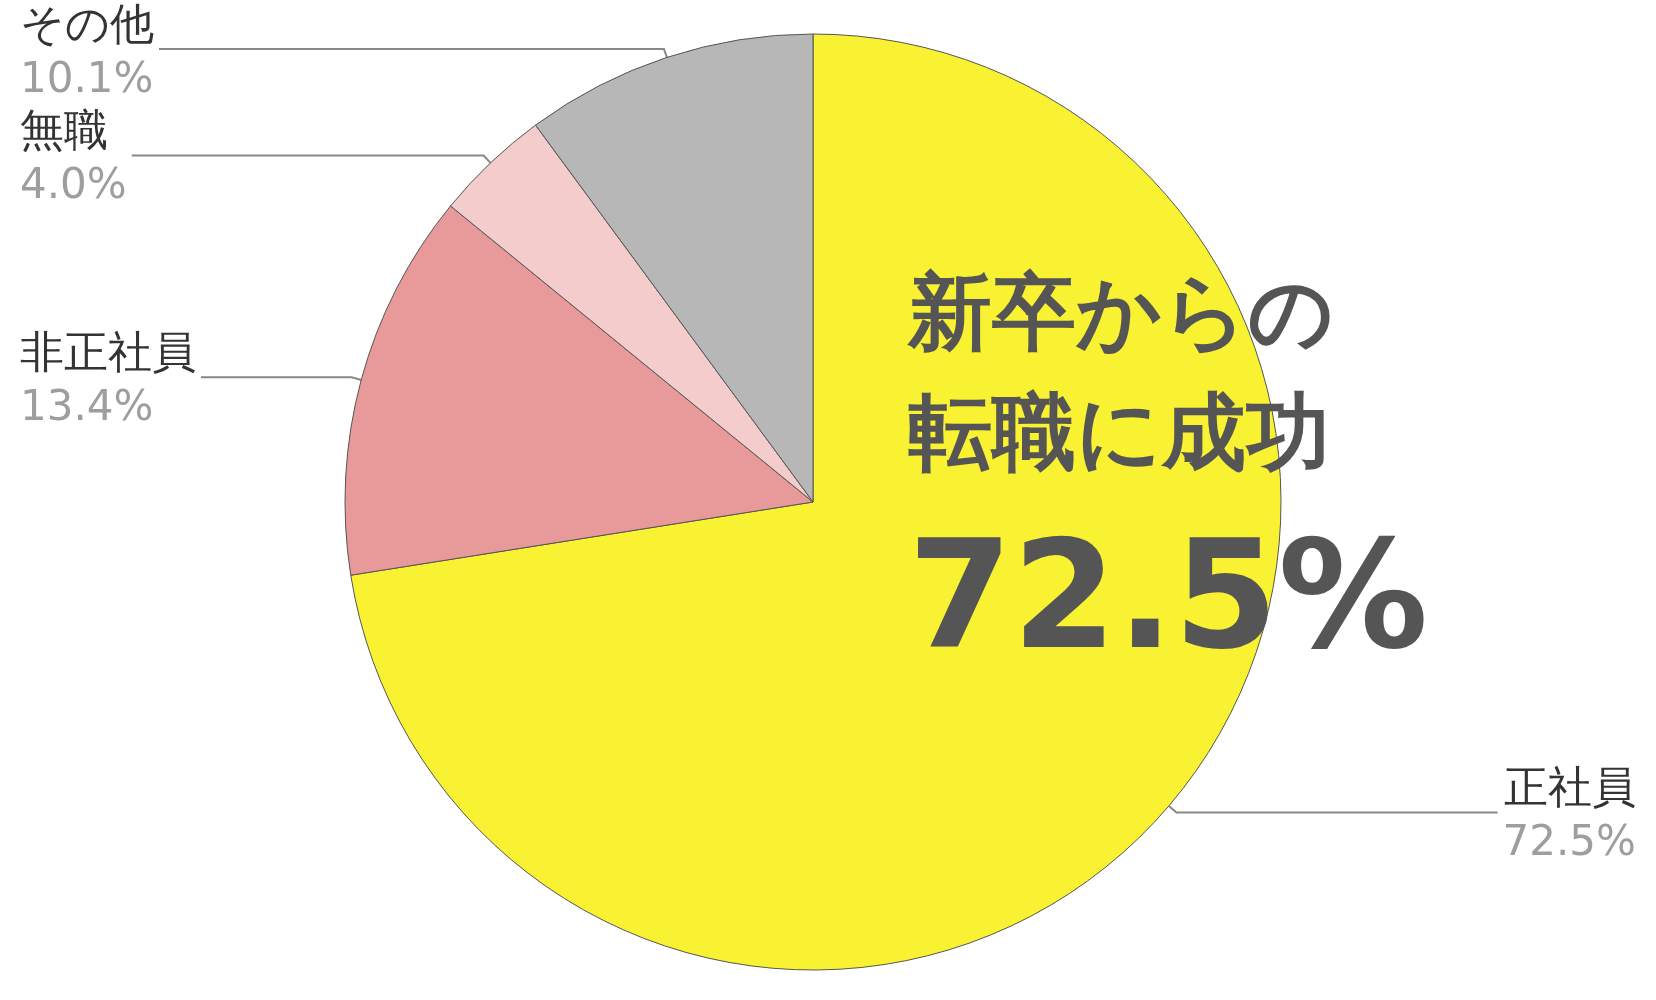 Image resolution: width=1656 pixels, height=1000 pixels. Describe the element at coordinates (64, 130) in the screenshot. I see `slice-label: 無職` at that location.